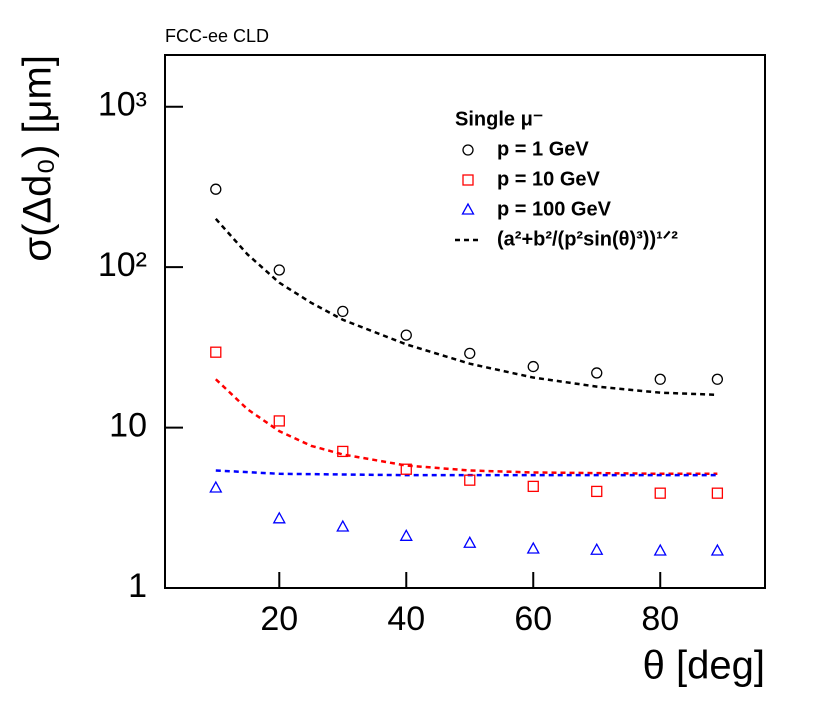 The width and height of the screenshot is (830, 718). Describe the element at coordinates (499, 119) in the screenshot. I see `legend-title: Single μ⁻` at that location.